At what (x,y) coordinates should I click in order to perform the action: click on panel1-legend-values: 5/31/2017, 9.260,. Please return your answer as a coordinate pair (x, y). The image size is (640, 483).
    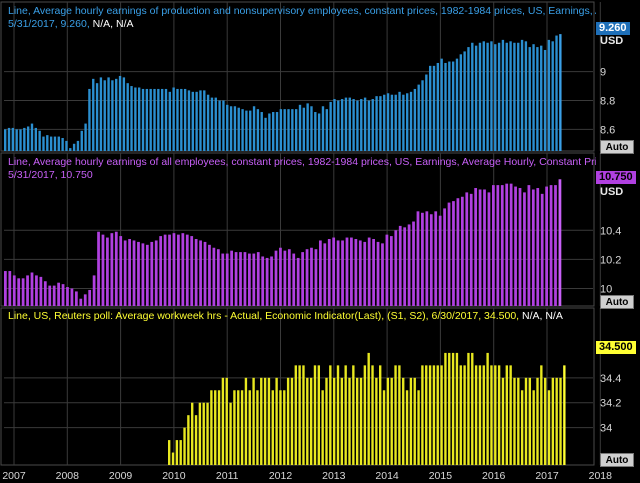
    Looking at the image, I should click on (49, 24).